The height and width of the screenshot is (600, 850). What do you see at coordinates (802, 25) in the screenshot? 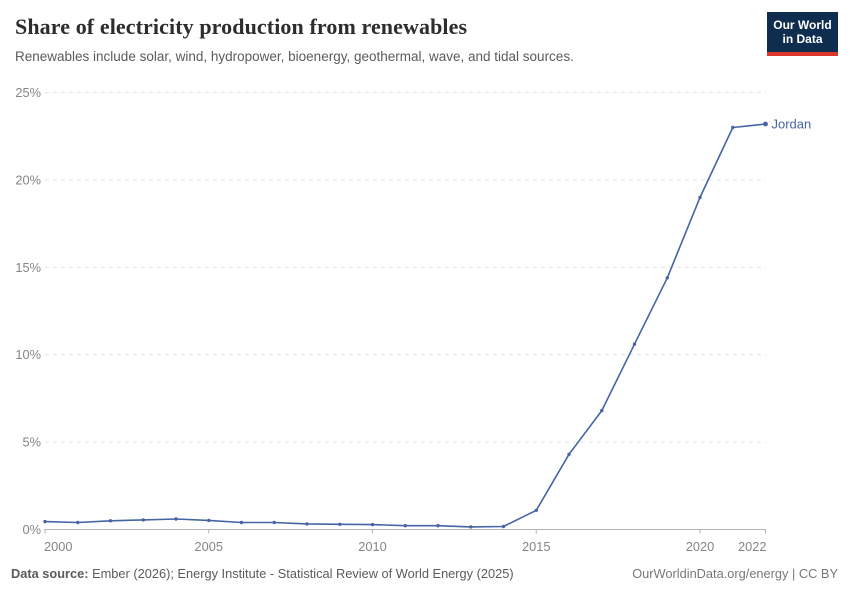
I see `owid-logo-line1: Our World` at bounding box center [802, 25].